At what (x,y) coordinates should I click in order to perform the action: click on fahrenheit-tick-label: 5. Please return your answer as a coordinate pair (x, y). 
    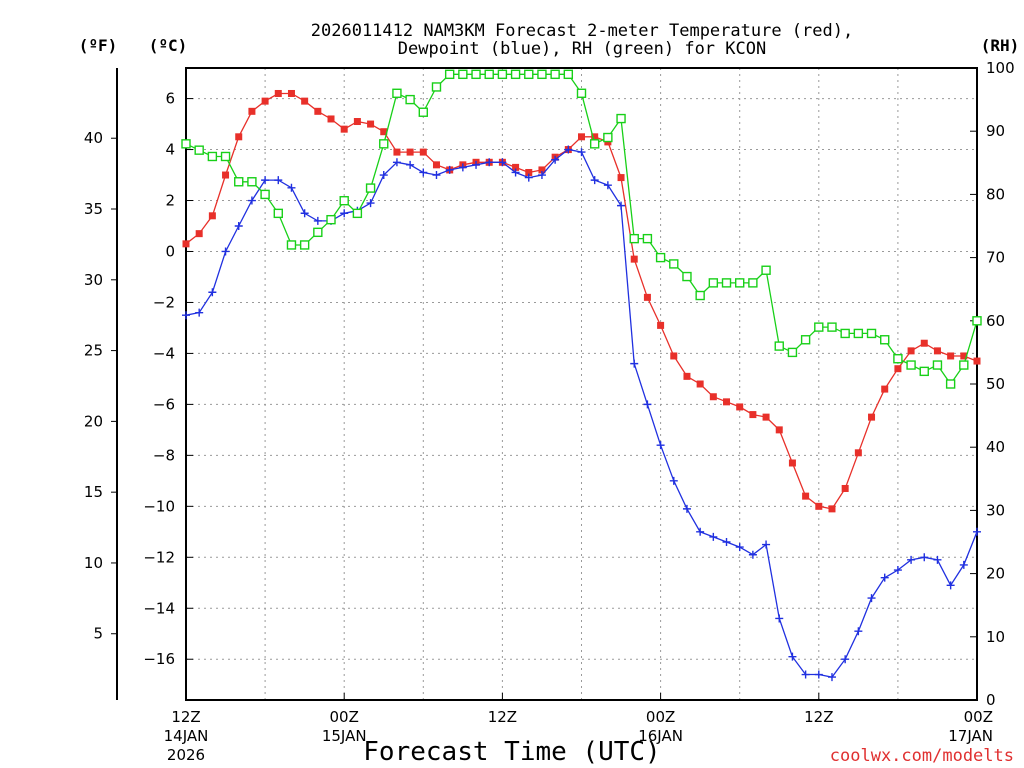
    Looking at the image, I should click on (98, 634).